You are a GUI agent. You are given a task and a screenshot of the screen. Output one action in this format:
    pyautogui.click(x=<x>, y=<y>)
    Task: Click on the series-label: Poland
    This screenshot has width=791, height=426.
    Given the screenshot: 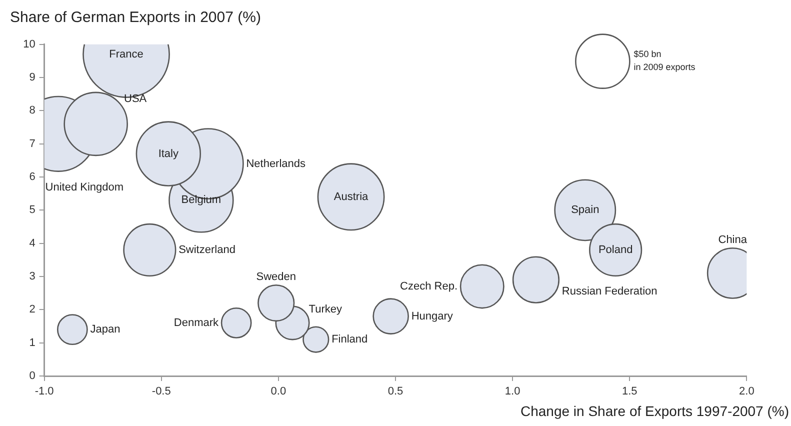 What is the action you would take?
    pyautogui.click(x=615, y=250)
    